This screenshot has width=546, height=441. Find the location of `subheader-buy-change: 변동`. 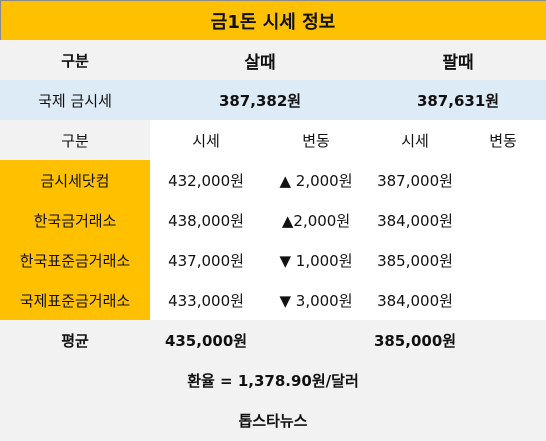

subheader-buy-change: 변동 is located at coordinates (316, 140).